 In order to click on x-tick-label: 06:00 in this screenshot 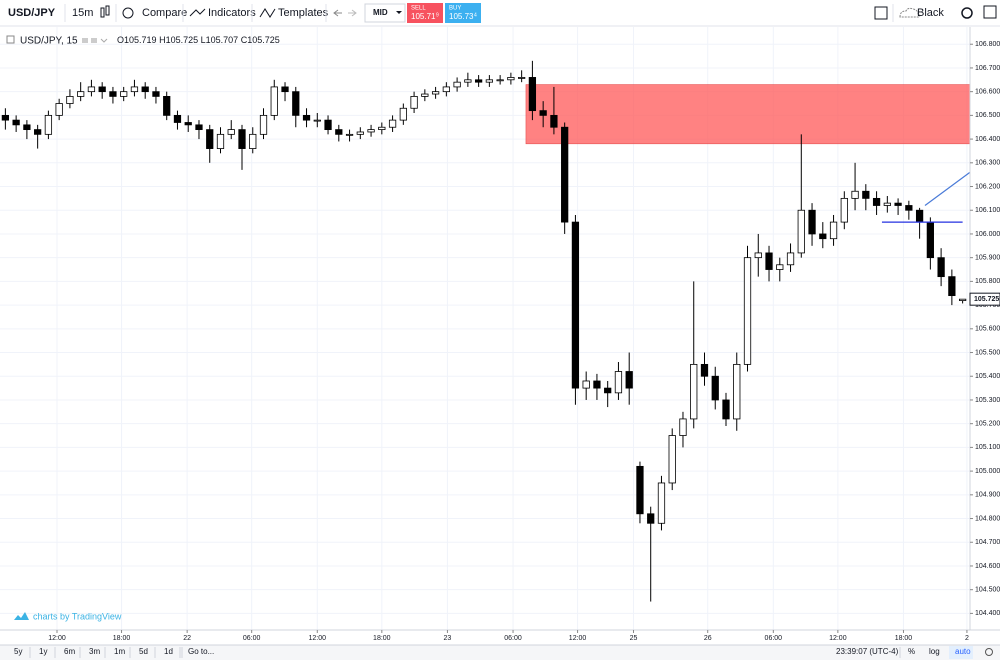, I will do `click(513, 638)`.